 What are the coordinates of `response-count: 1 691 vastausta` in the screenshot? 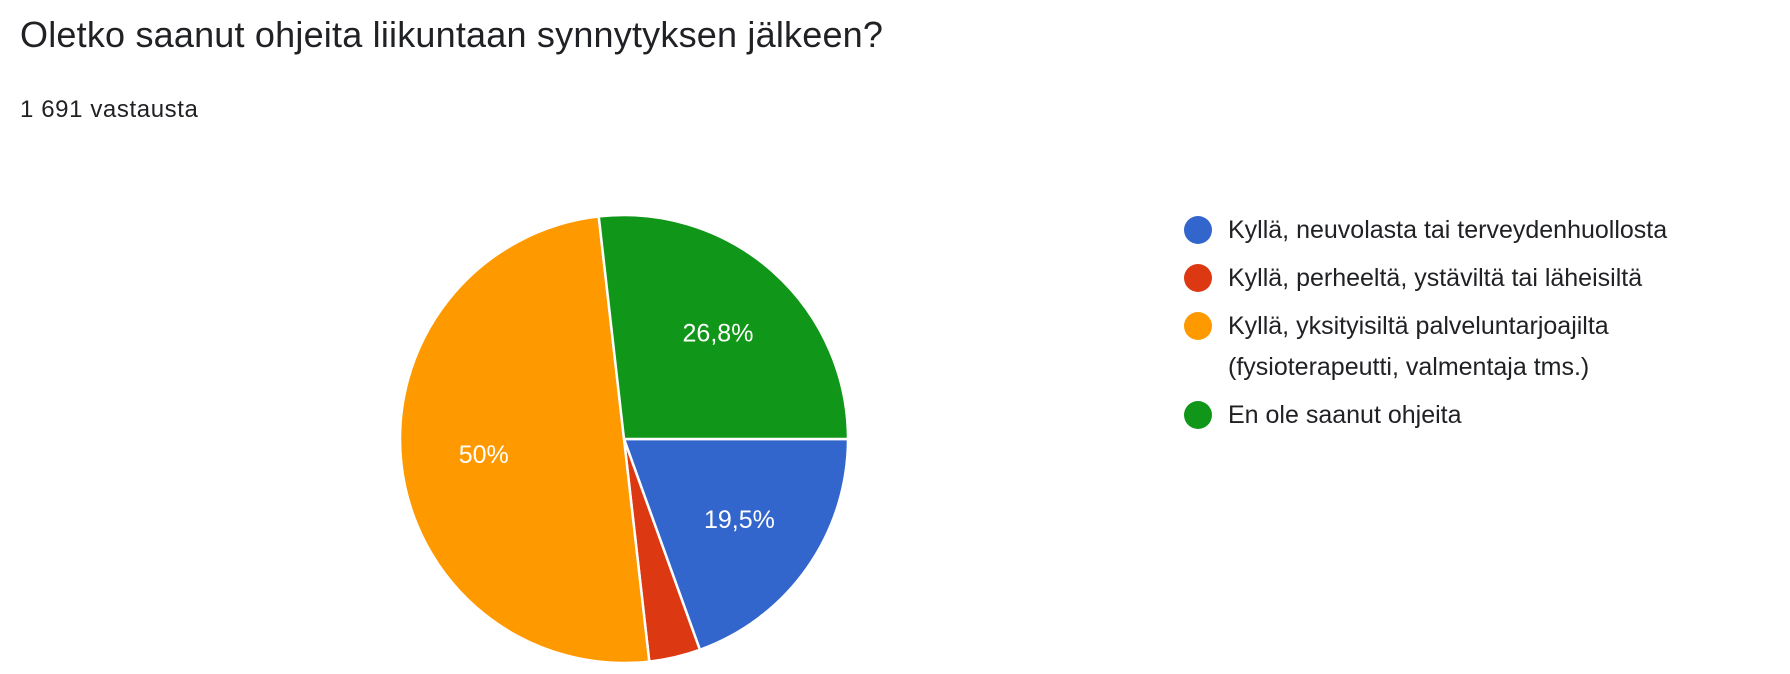 It's located at (109, 109).